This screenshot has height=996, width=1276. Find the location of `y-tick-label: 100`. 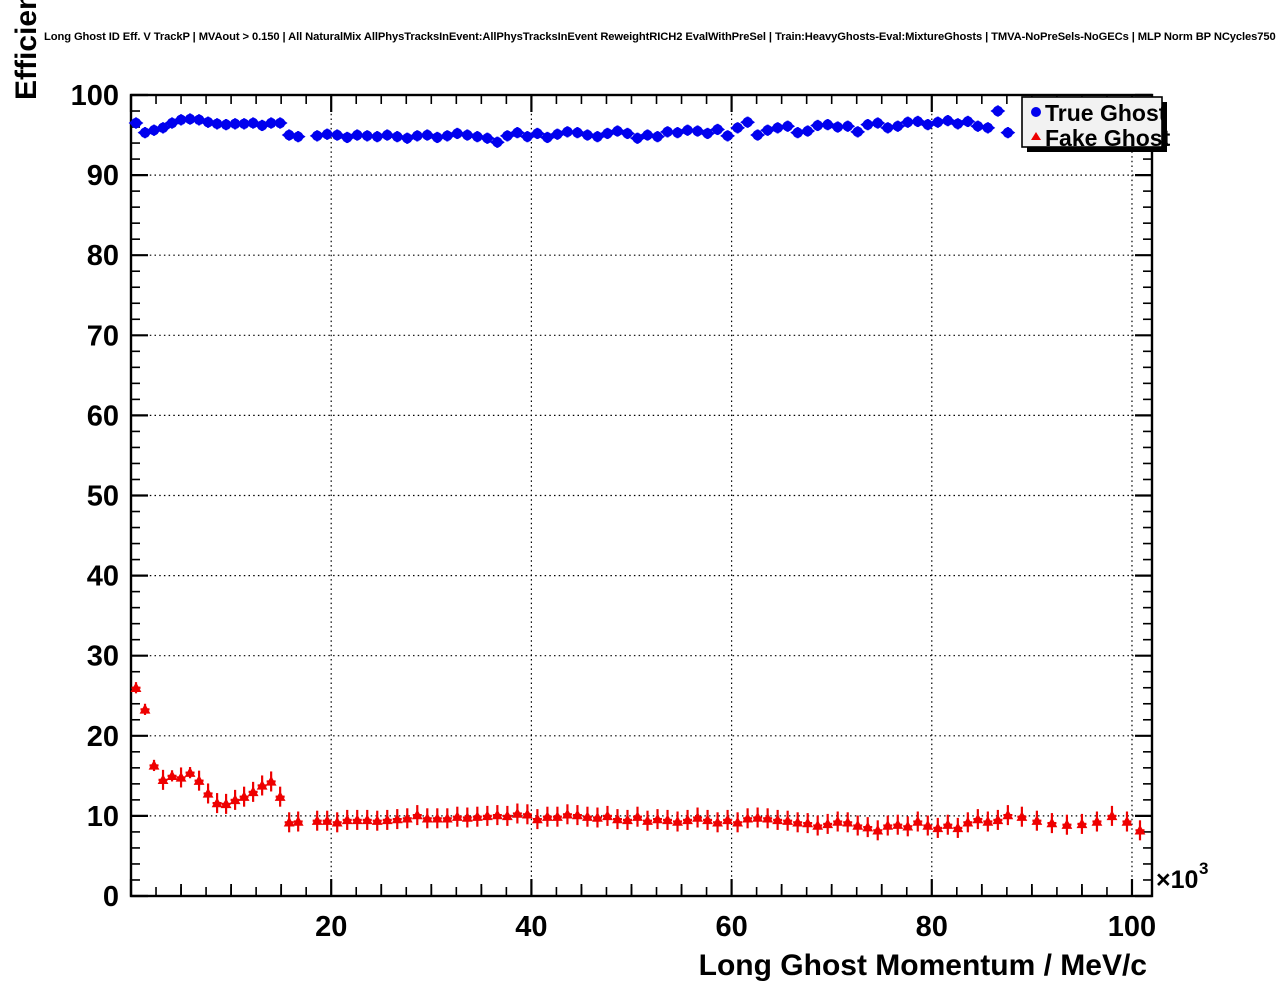

y-tick-label: 100 is located at coordinates (95, 96).